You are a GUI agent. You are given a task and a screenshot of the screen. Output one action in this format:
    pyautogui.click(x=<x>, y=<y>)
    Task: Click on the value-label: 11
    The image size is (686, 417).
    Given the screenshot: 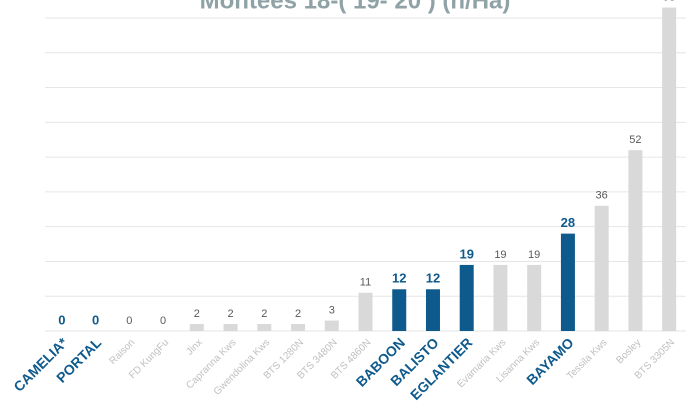 What is the action you would take?
    pyautogui.click(x=365, y=283)
    